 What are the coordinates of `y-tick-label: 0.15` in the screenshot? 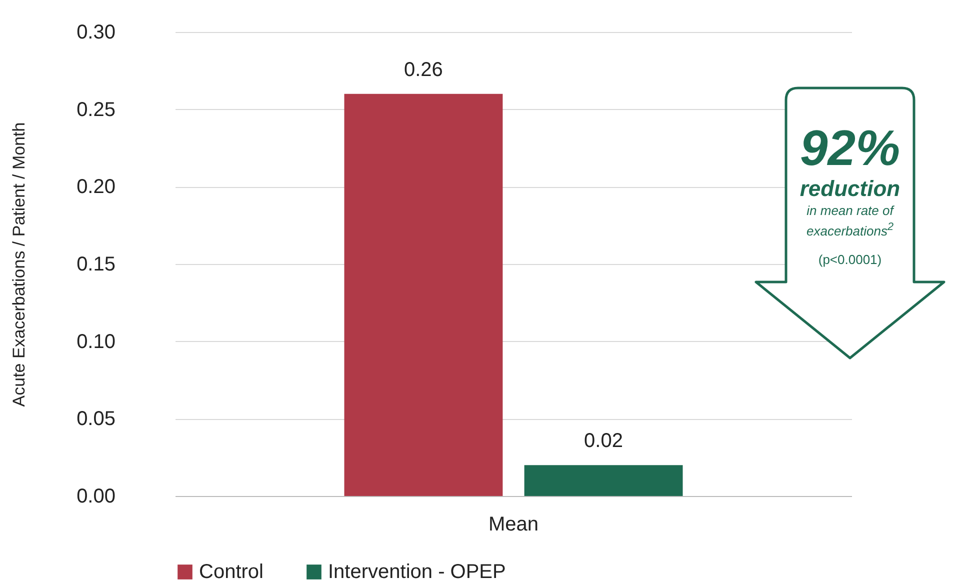 It's located at (96, 265).